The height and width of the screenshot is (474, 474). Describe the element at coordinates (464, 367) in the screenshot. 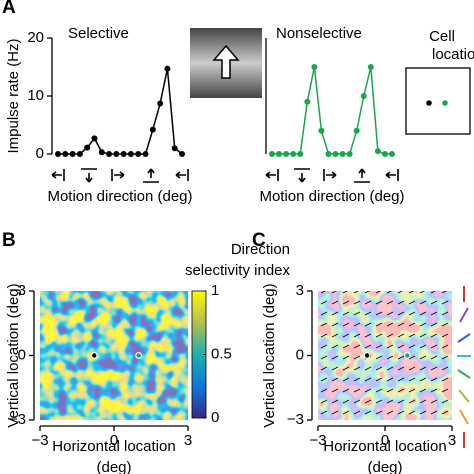

I see `direction-legend` at that location.